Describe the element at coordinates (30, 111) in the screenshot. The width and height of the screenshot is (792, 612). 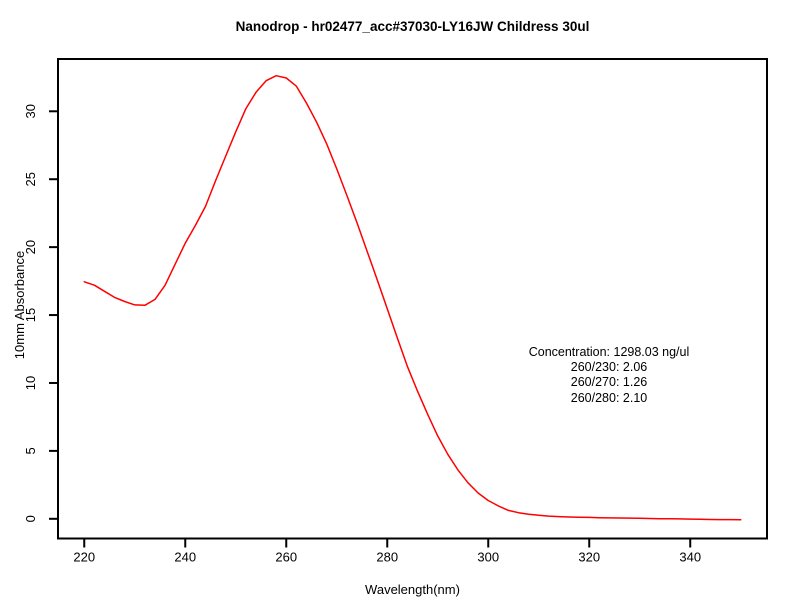
I see `y-tick-label: 30` at that location.